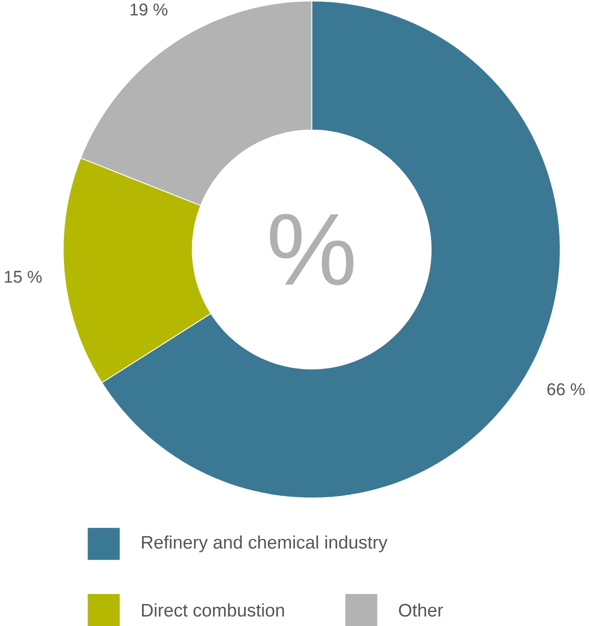 The height and width of the screenshot is (626, 589). What do you see at coordinates (23, 276) in the screenshot?
I see `data-label: 15 %` at bounding box center [23, 276].